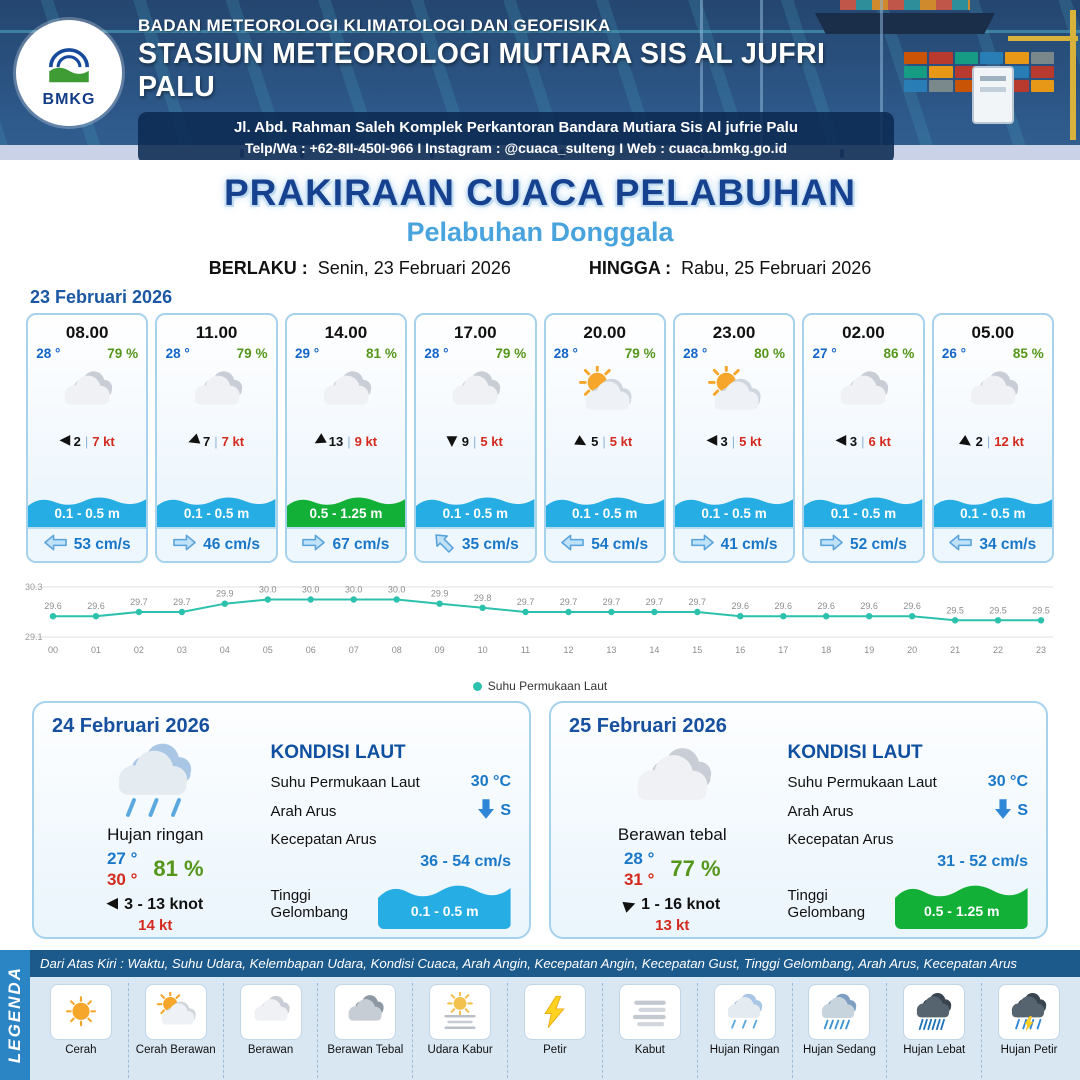 The height and width of the screenshot is (1080, 1080). I want to click on cerah-berawan-icon, so click(175, 1012).